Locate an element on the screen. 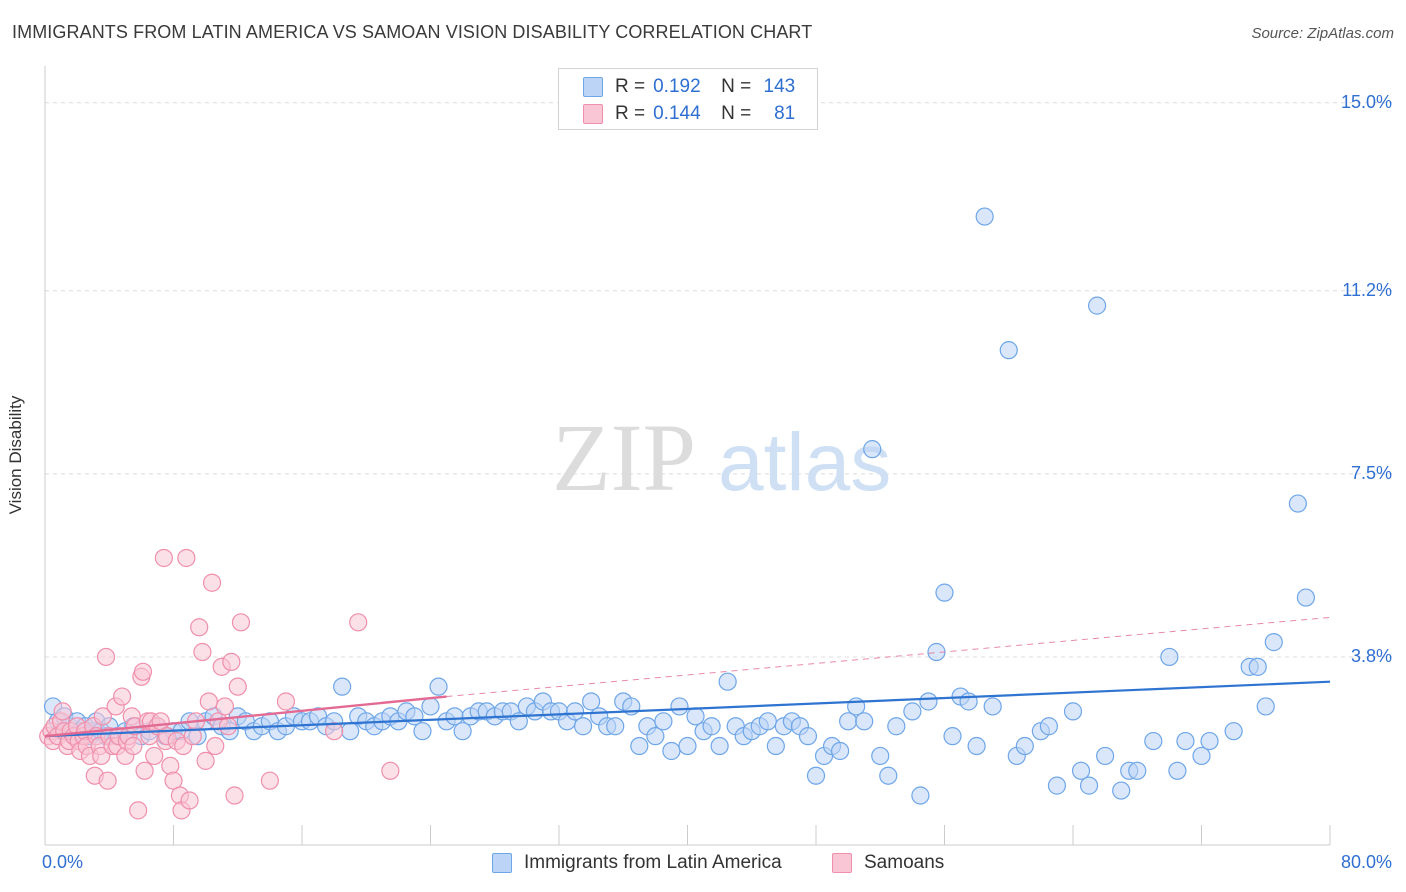 This screenshot has height=892, width=1406. legend-r-value: 0.144 is located at coordinates (677, 113).